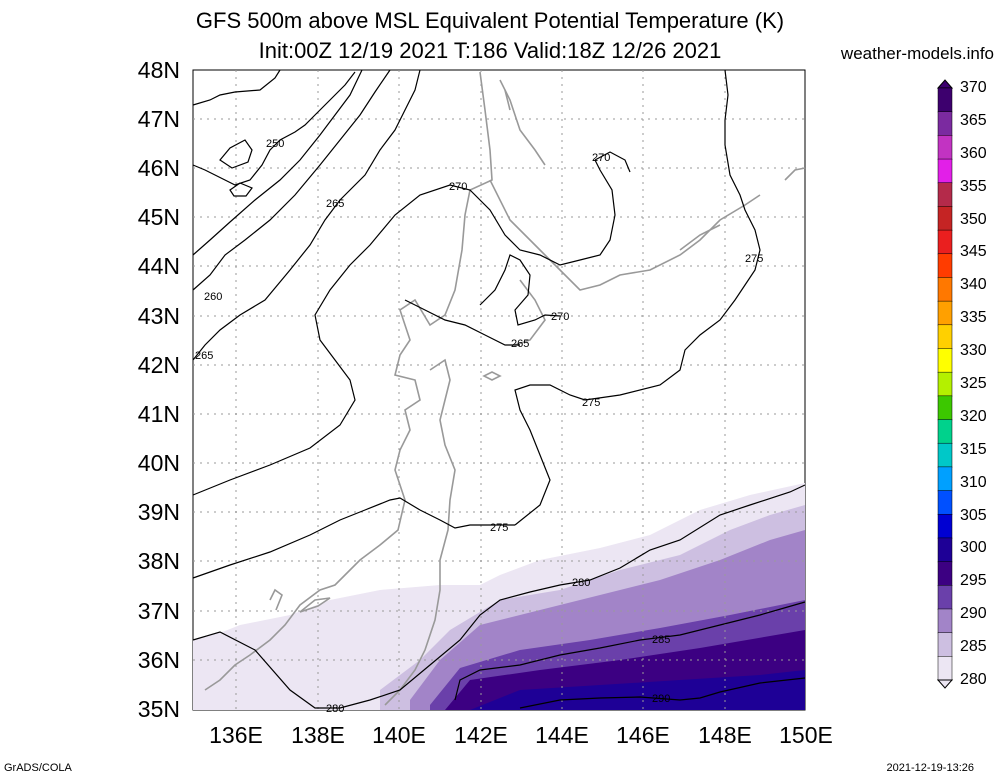  What do you see at coordinates (806, 735) in the screenshot?
I see `lon-label: 150E` at bounding box center [806, 735].